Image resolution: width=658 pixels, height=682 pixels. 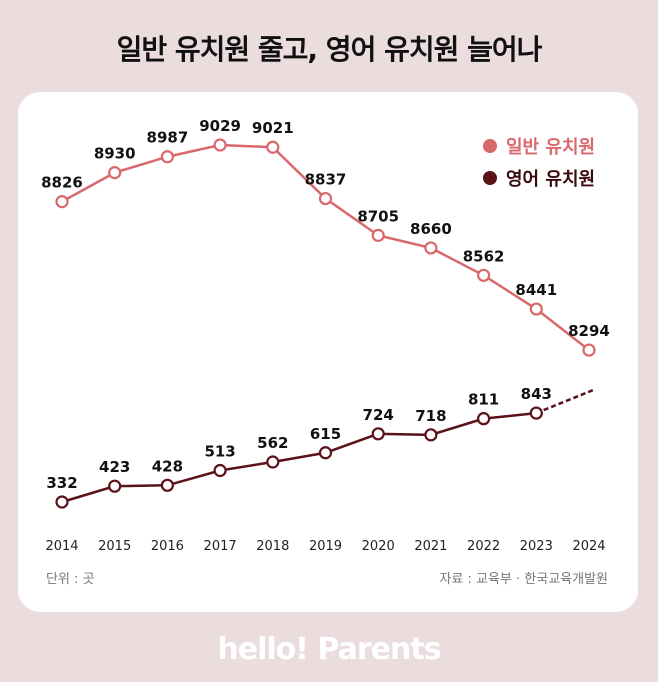 I want to click on x-tick-label: 2024, so click(x=588, y=546).